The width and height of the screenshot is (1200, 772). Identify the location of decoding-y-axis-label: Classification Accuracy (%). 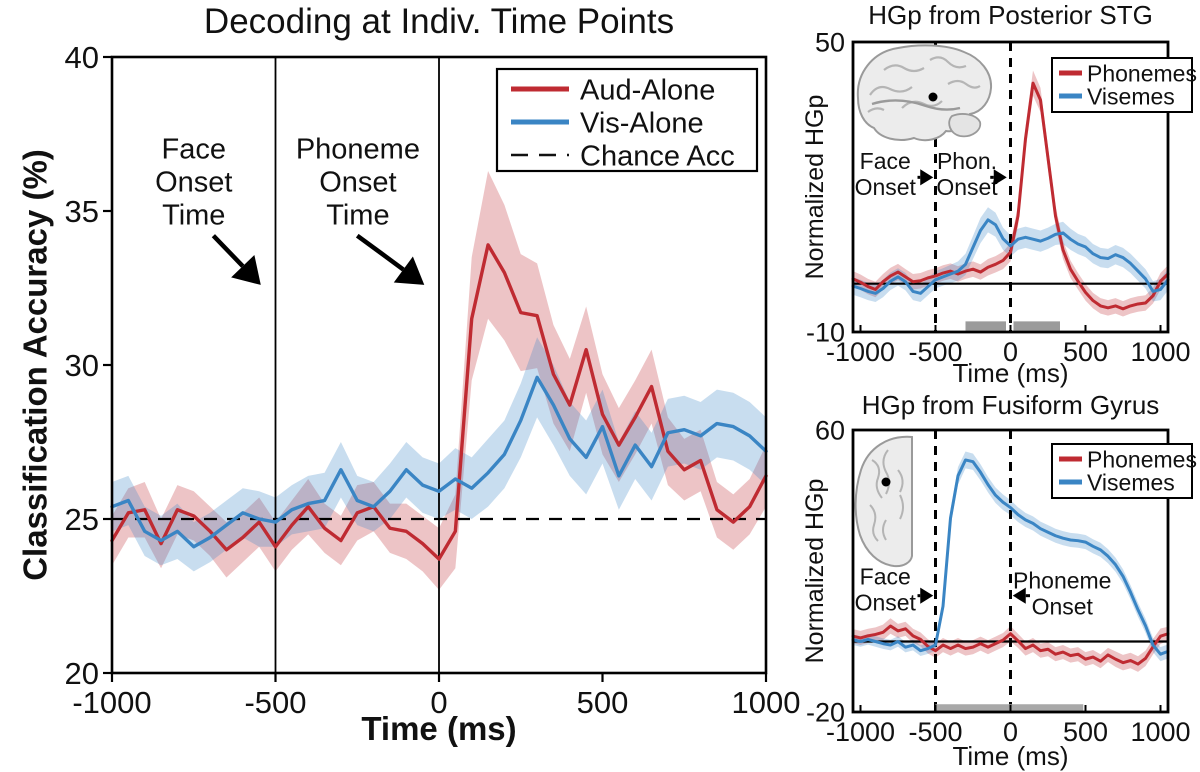
(35, 365).